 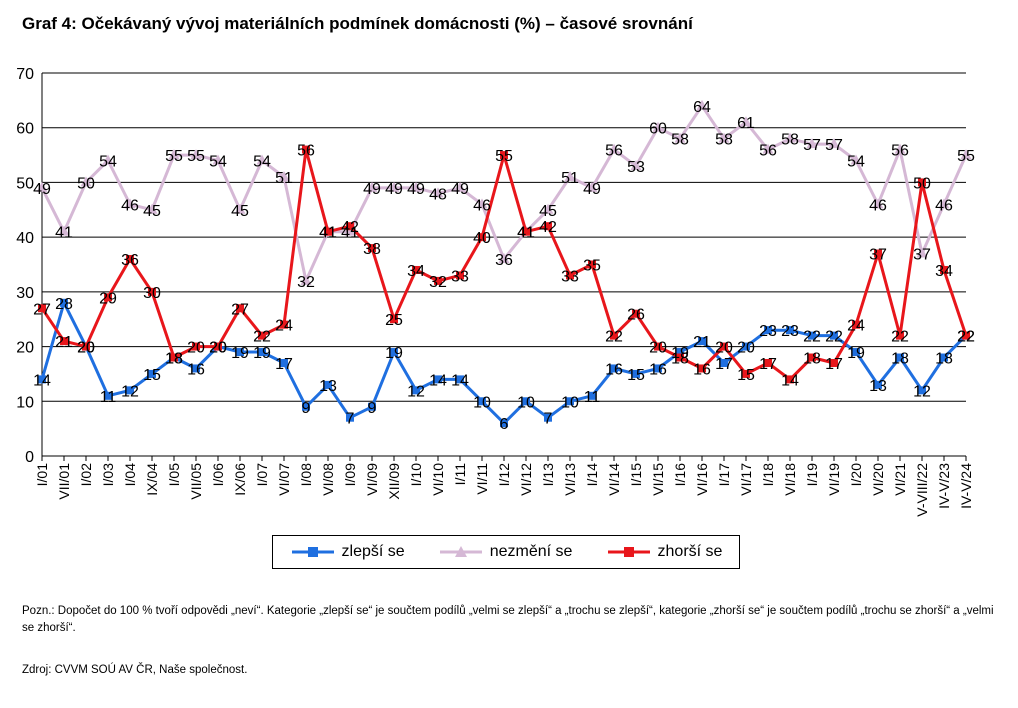 I want to click on x-tick-label: VI/08, so click(x=328, y=479).